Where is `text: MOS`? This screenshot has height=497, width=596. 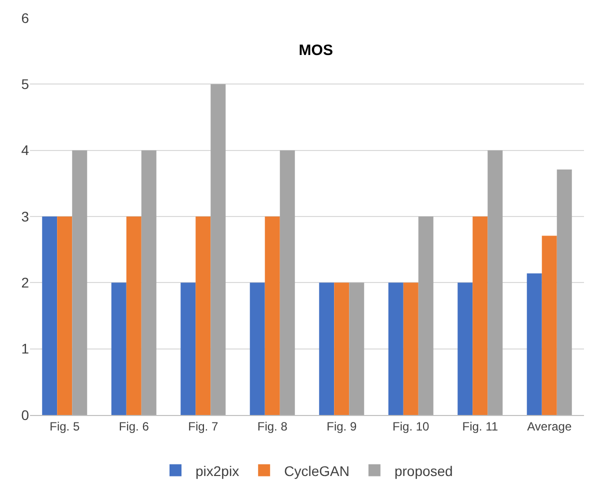 text: MOS is located at coordinates (315, 51).